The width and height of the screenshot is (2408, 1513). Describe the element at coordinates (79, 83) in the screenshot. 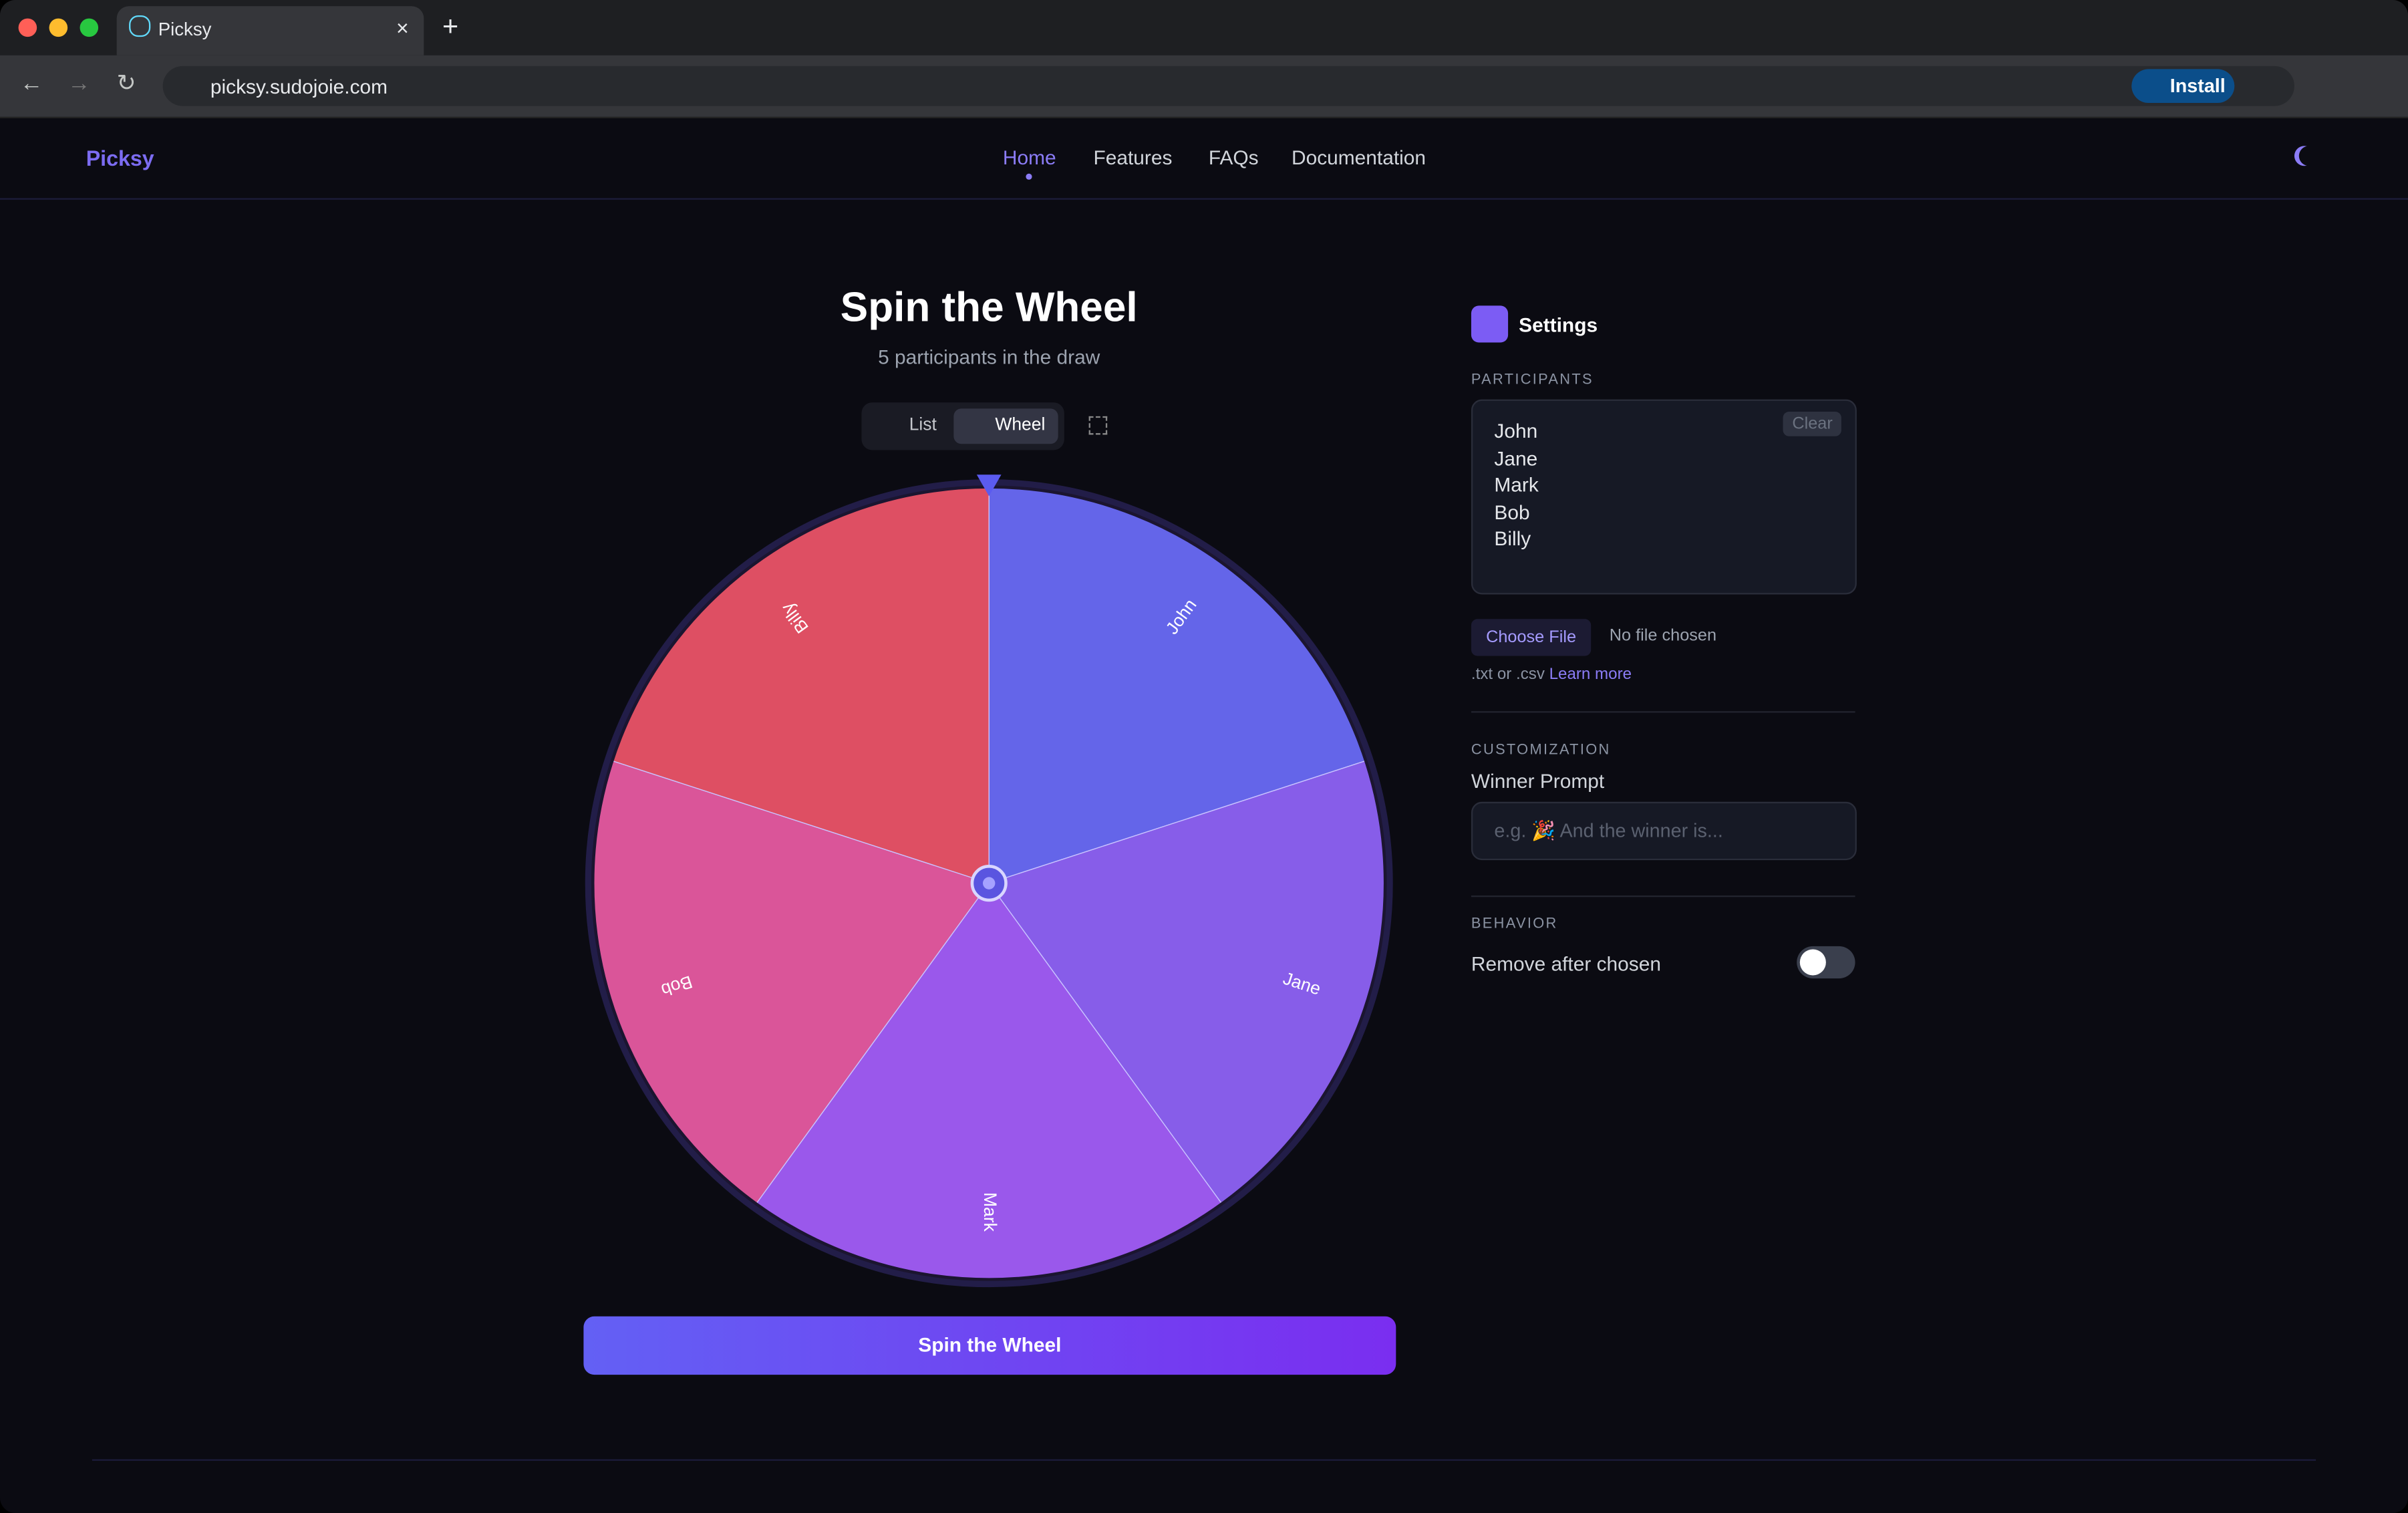

I see `forward: →` at that location.